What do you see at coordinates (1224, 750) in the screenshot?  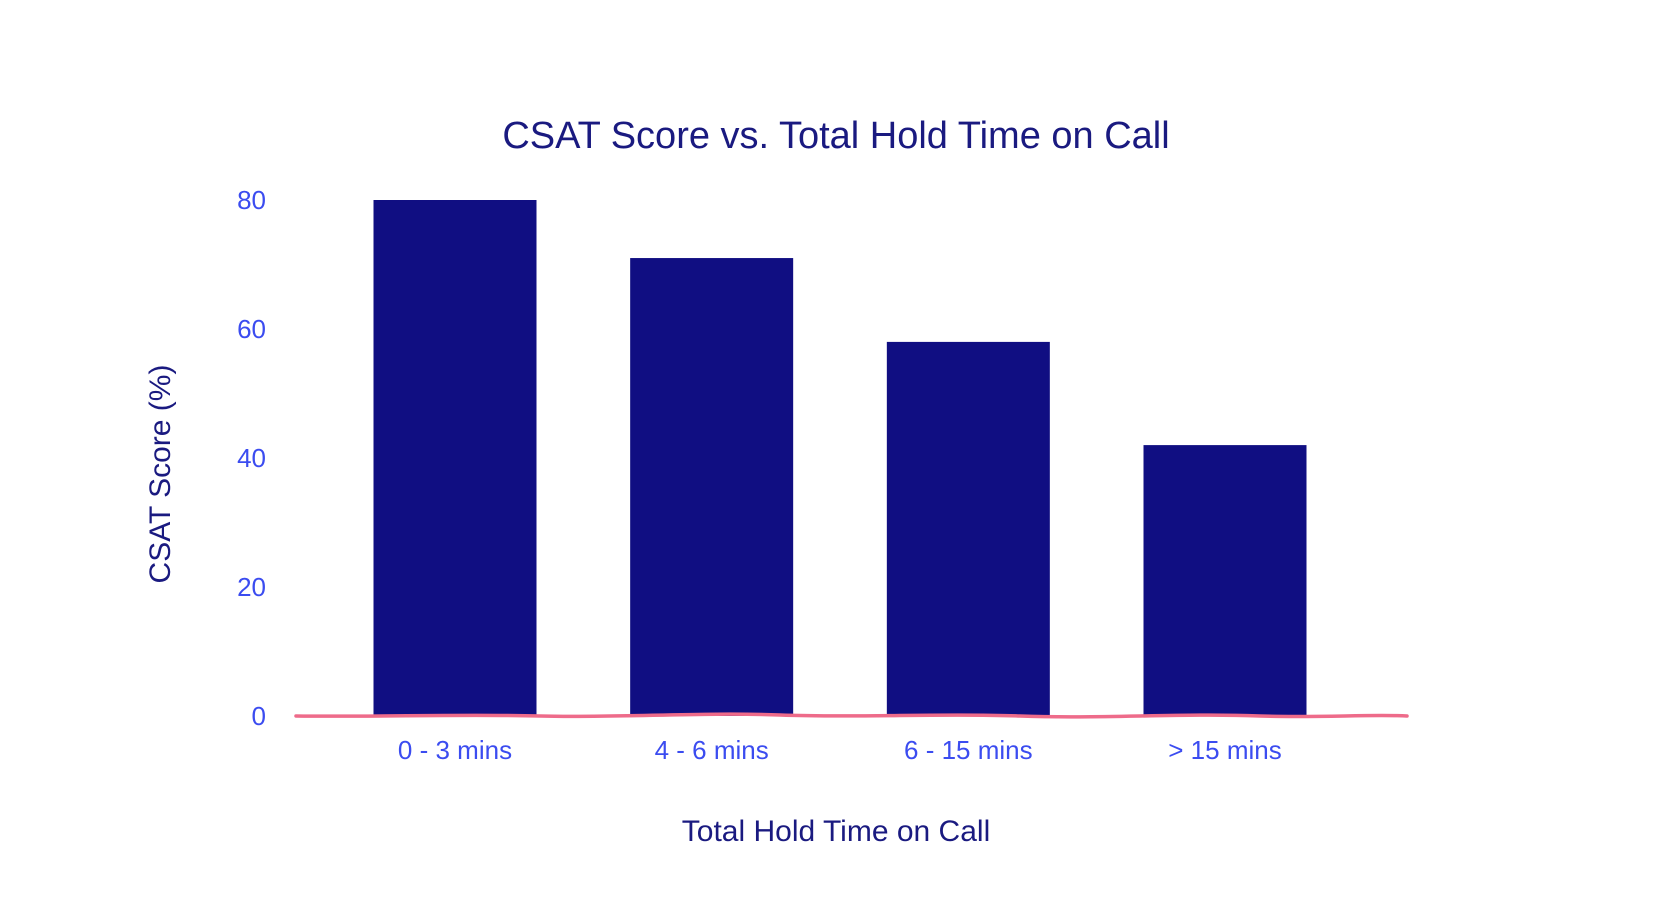 I see `x-tick-label: > 15 mins` at bounding box center [1224, 750].